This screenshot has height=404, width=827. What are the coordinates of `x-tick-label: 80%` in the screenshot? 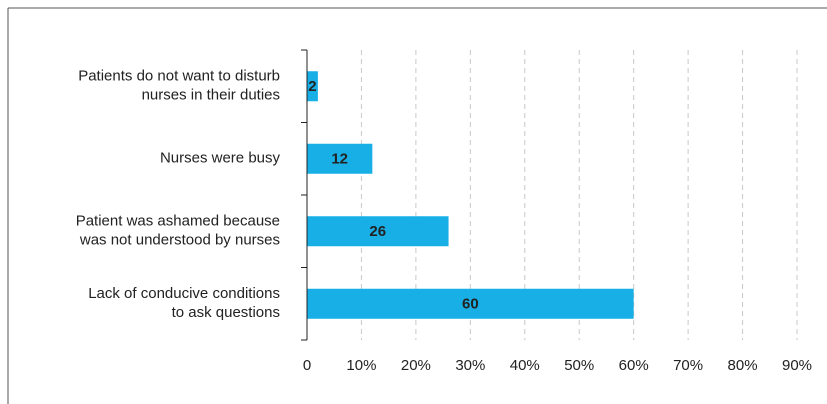 It's located at (743, 365).